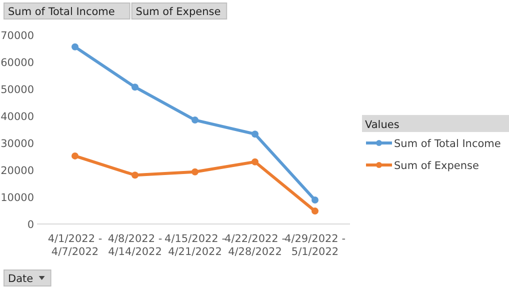 The height and width of the screenshot is (296, 509). I want to click on x-tick-label: 4/8/2022 - 4/14/2022, so click(135, 245).